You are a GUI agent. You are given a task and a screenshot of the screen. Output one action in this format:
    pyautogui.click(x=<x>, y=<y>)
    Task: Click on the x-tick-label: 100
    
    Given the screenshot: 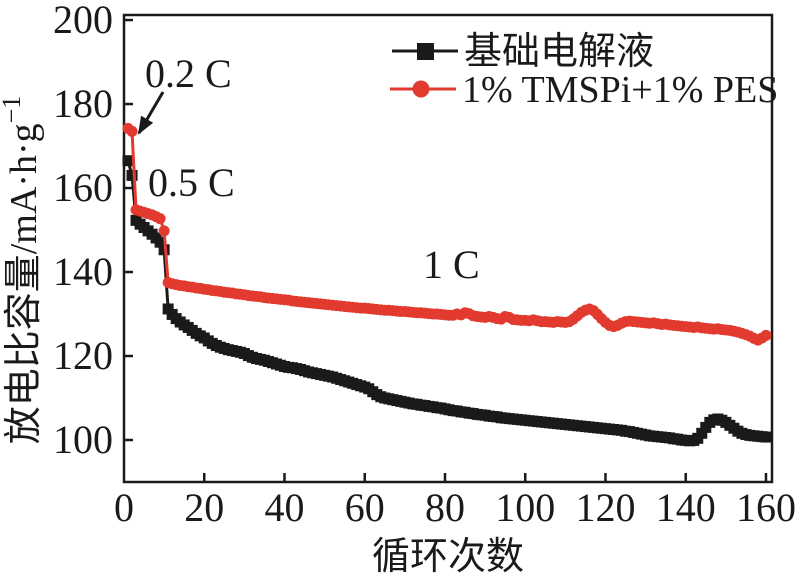 What is the action you would take?
    pyautogui.click(x=525, y=507)
    